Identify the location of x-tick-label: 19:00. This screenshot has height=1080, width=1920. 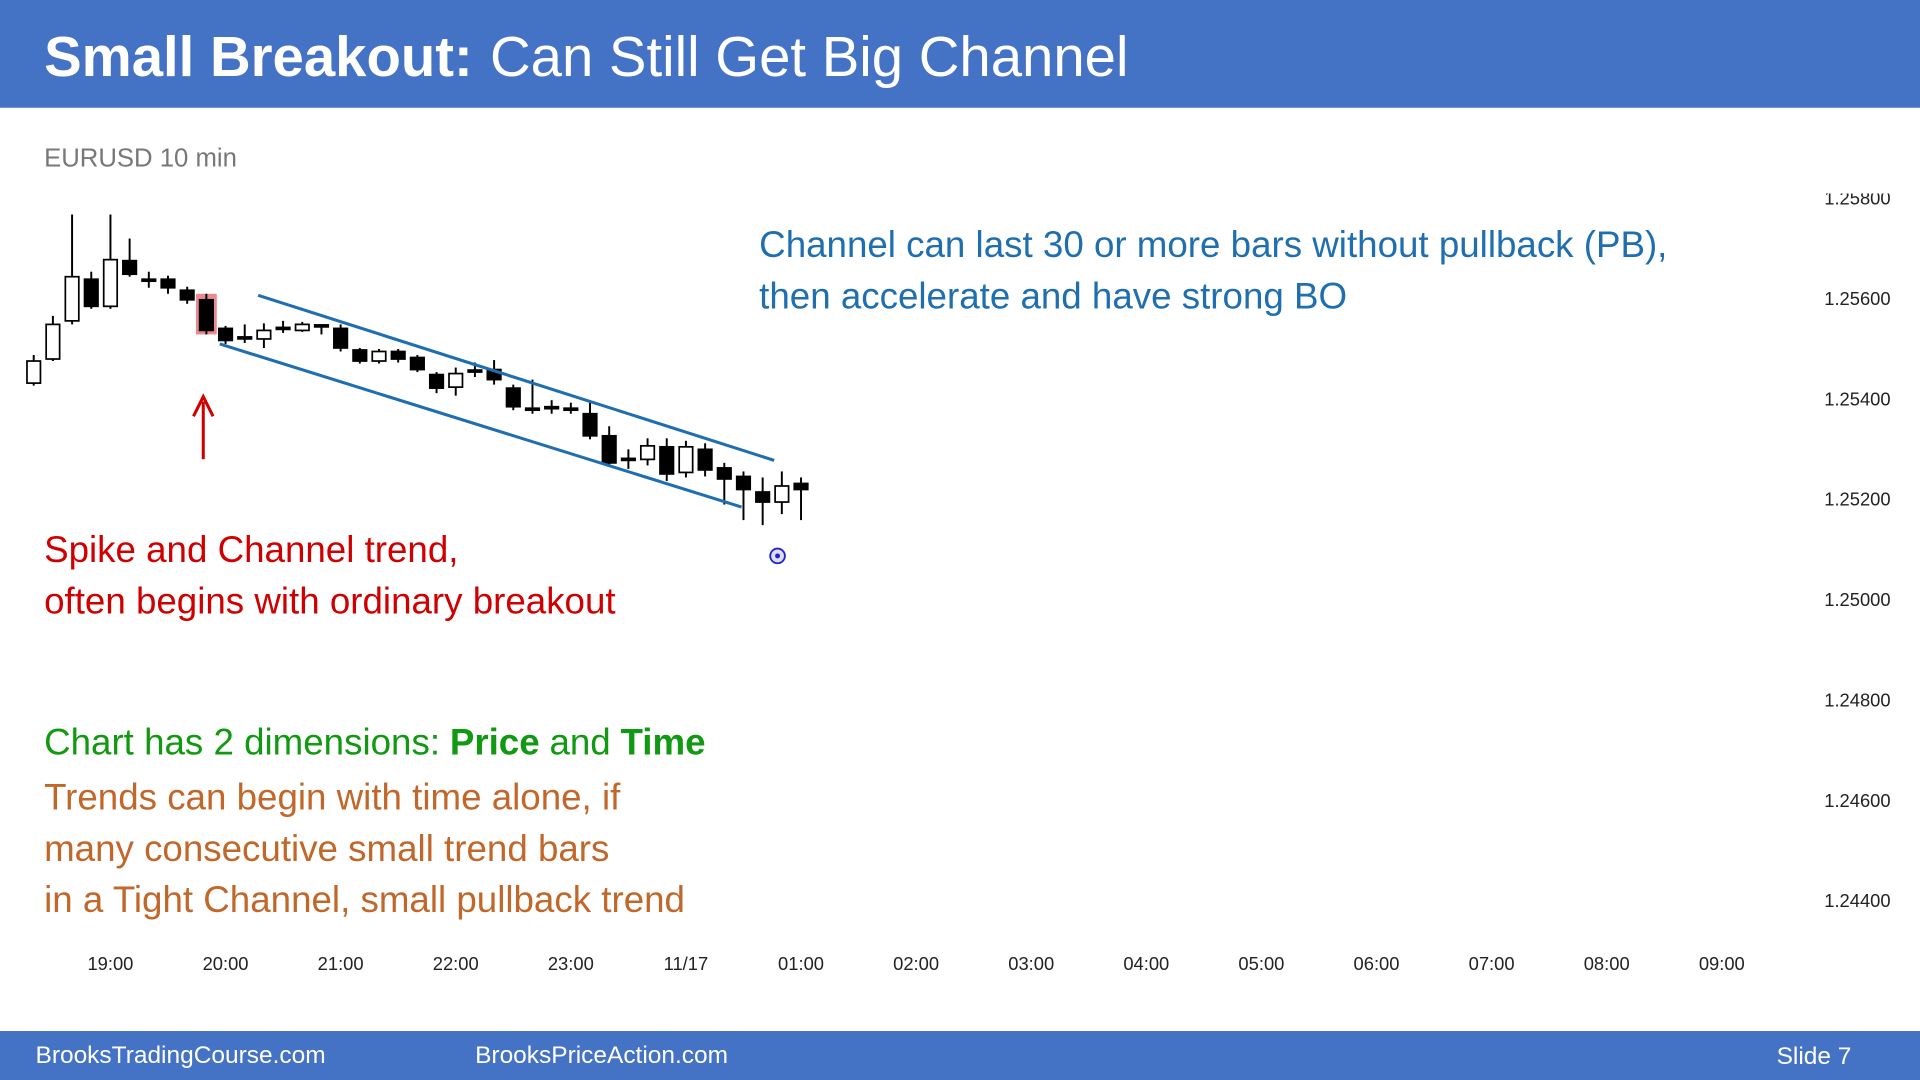
(110, 963).